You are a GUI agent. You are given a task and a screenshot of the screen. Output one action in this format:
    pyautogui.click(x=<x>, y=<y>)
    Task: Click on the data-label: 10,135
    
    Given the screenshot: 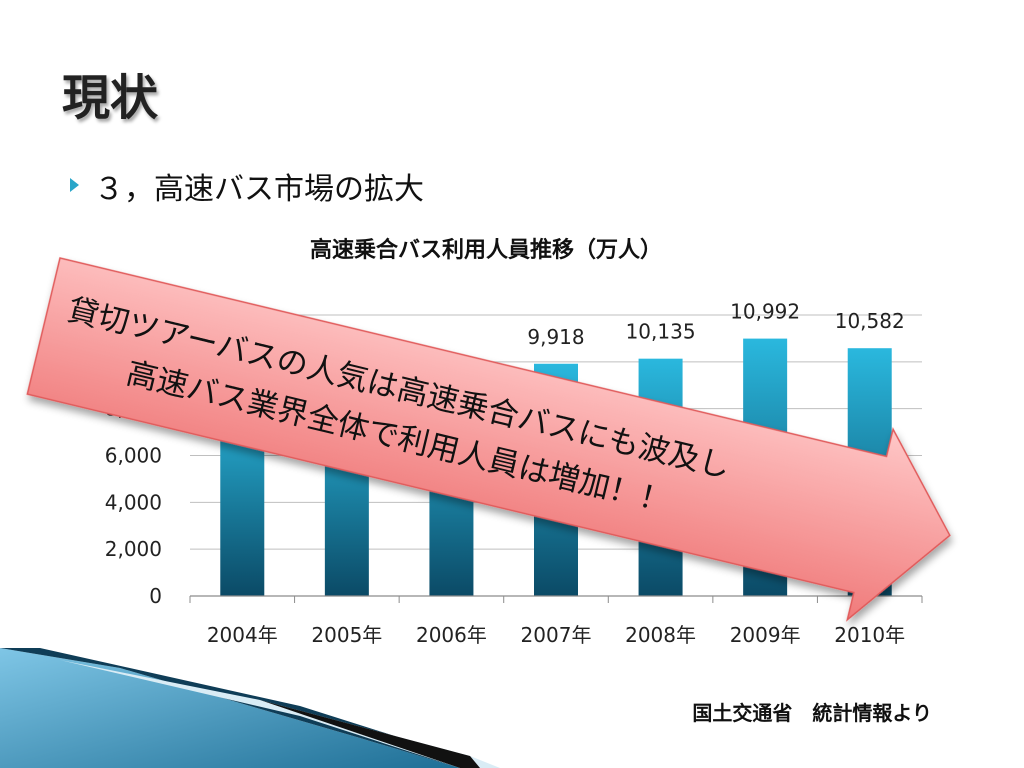 What is the action you would take?
    pyautogui.click(x=661, y=332)
    